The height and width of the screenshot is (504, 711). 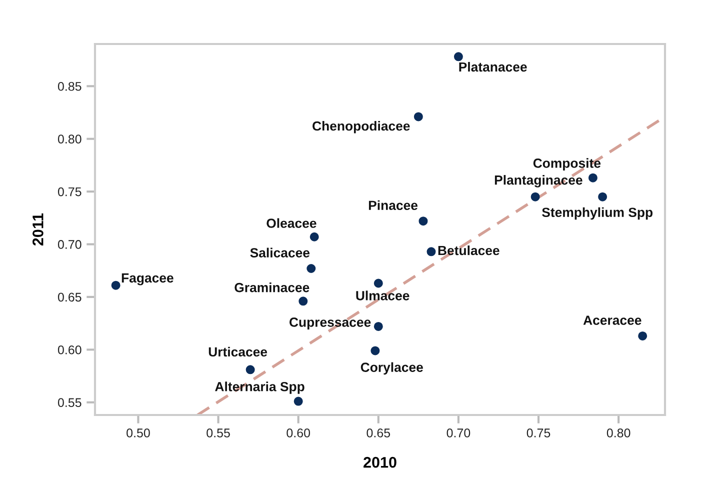 What do you see at coordinates (393, 205) in the screenshot?
I see `annotation: Pinacee` at bounding box center [393, 205].